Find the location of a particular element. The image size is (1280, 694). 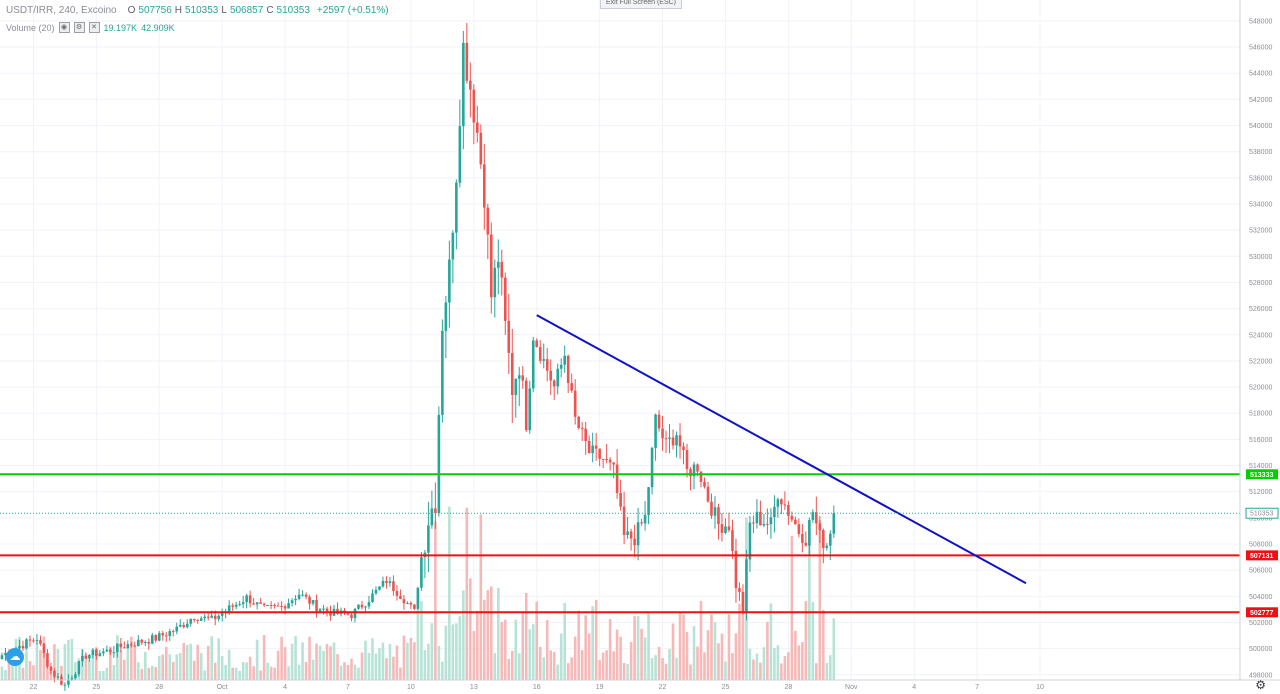

symbol-title: USDT/IRR, 240, Excoino is located at coordinates (61, 10).